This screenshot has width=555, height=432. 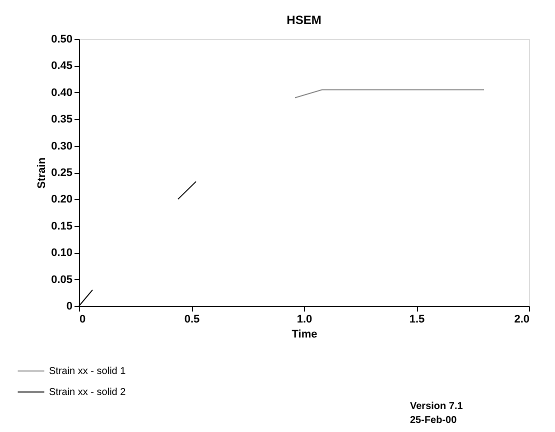 I want to click on text: Version 7.1, so click(x=437, y=406).